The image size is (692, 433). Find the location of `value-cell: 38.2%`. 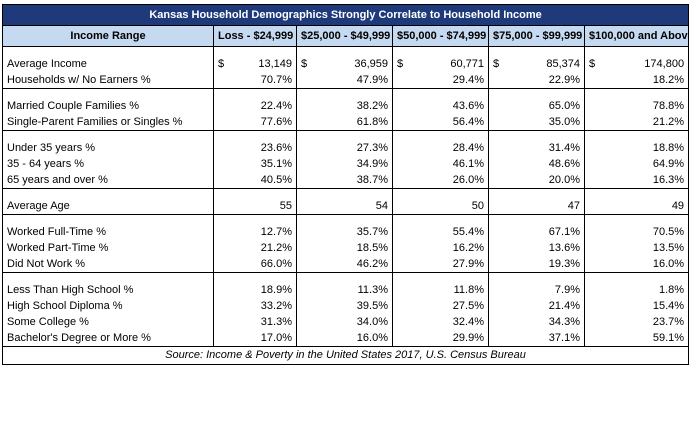

value-cell: 38.2% is located at coordinates (344, 106).